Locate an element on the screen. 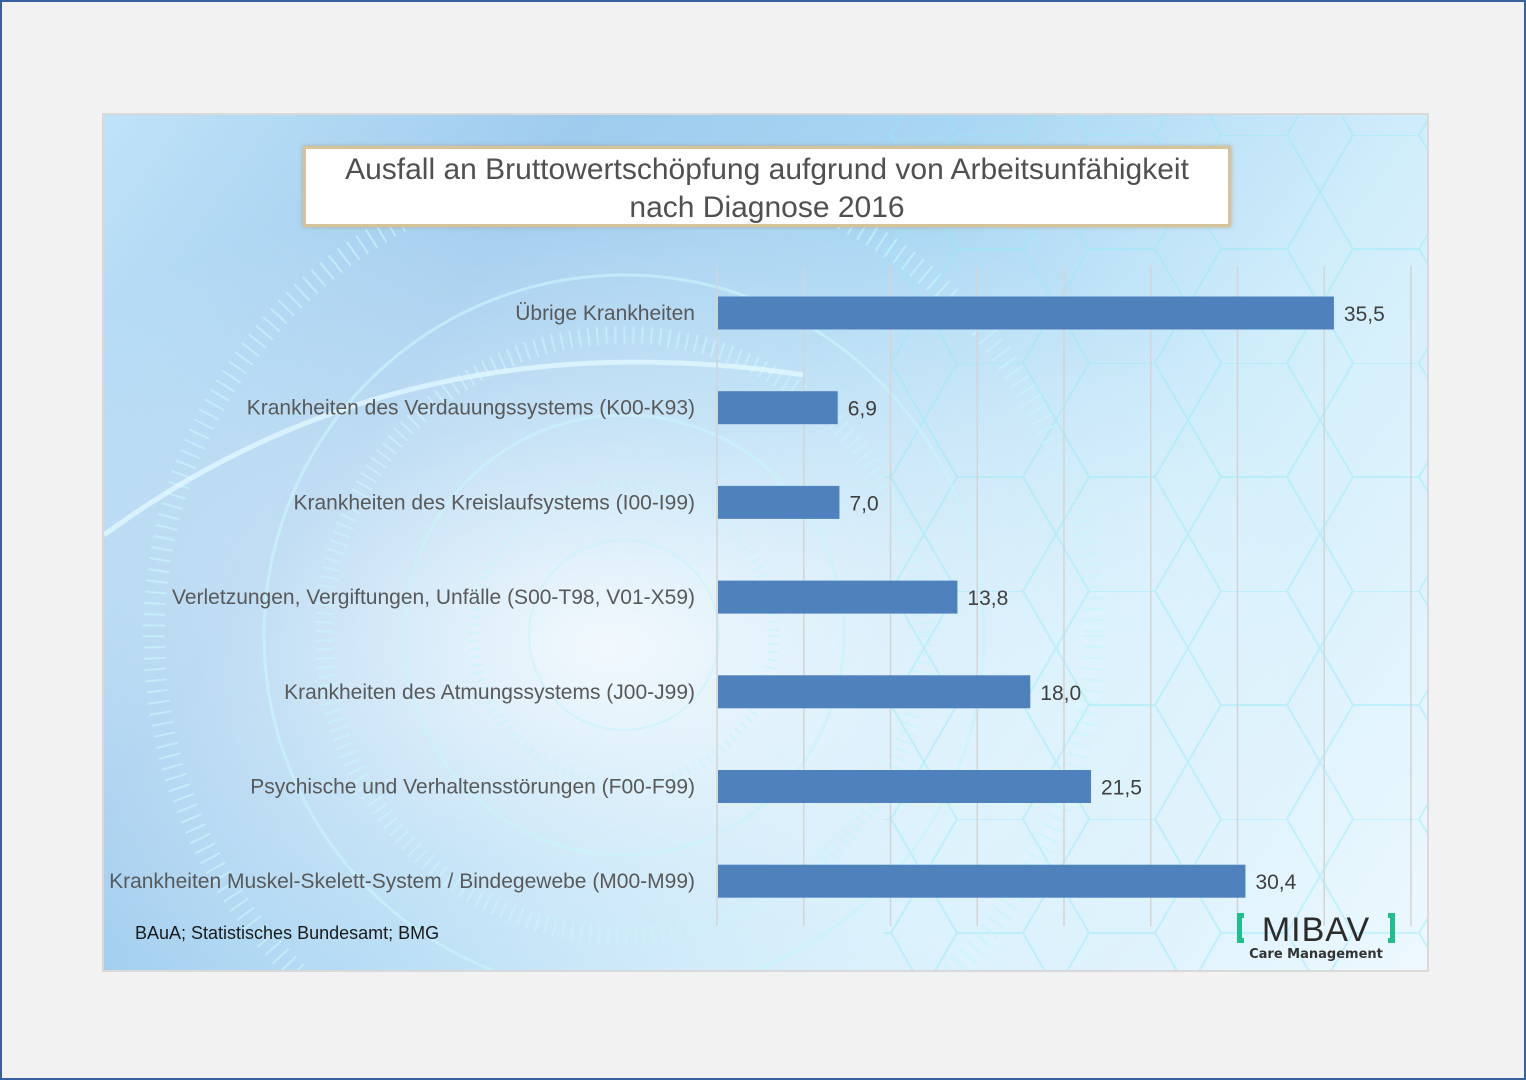 This screenshot has width=1526, height=1080. mibav-logo: MIBAV Care Management is located at coordinates (1317, 939).